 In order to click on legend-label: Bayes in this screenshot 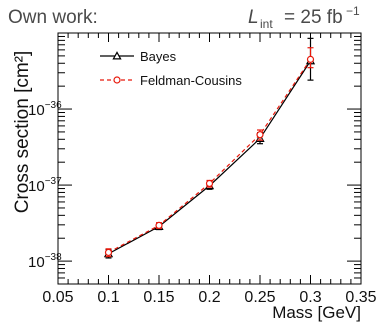, I will do `click(158, 56)`.